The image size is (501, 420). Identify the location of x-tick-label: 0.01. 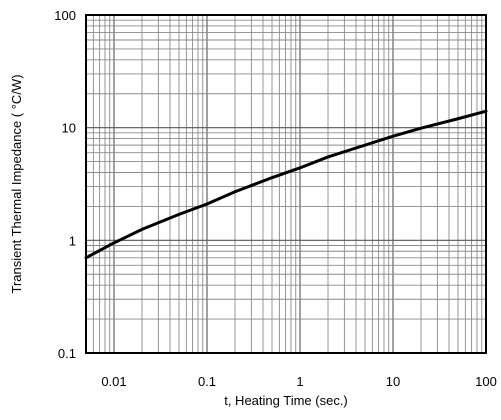
(113, 381).